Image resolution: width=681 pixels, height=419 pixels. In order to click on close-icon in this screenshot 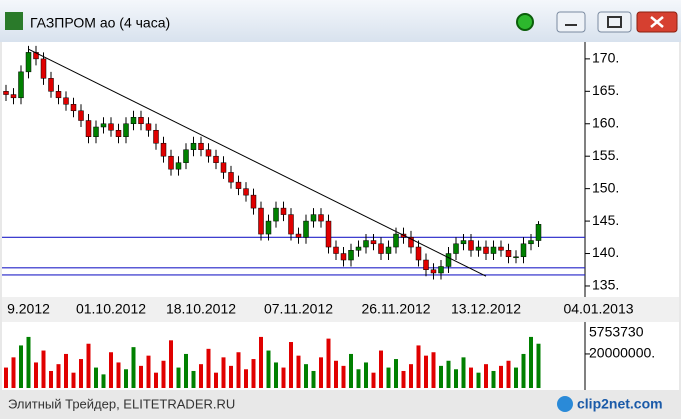, I will do `click(657, 22)`.